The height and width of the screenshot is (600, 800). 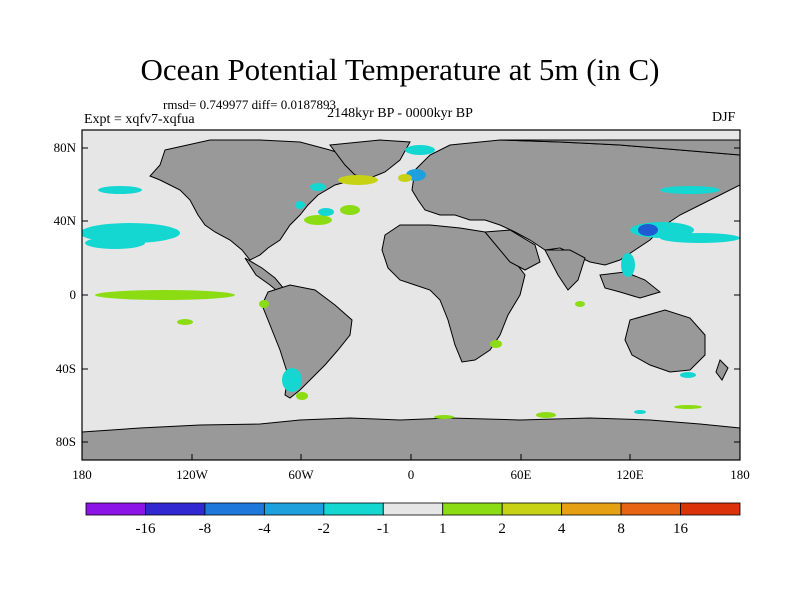 I want to click on lon-tick-label: 120W, so click(x=192, y=474).